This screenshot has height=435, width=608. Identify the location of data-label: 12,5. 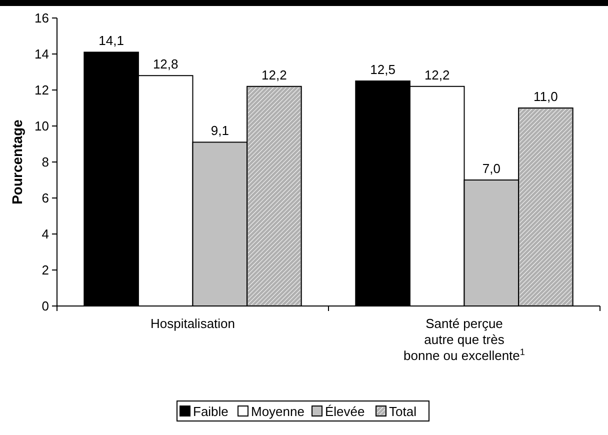
(383, 69).